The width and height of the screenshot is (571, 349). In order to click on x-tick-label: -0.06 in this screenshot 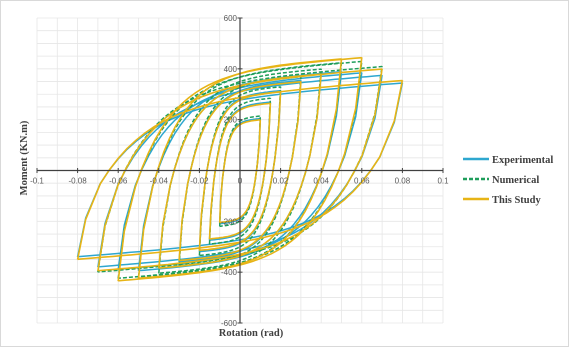, I will do `click(118, 181)`.